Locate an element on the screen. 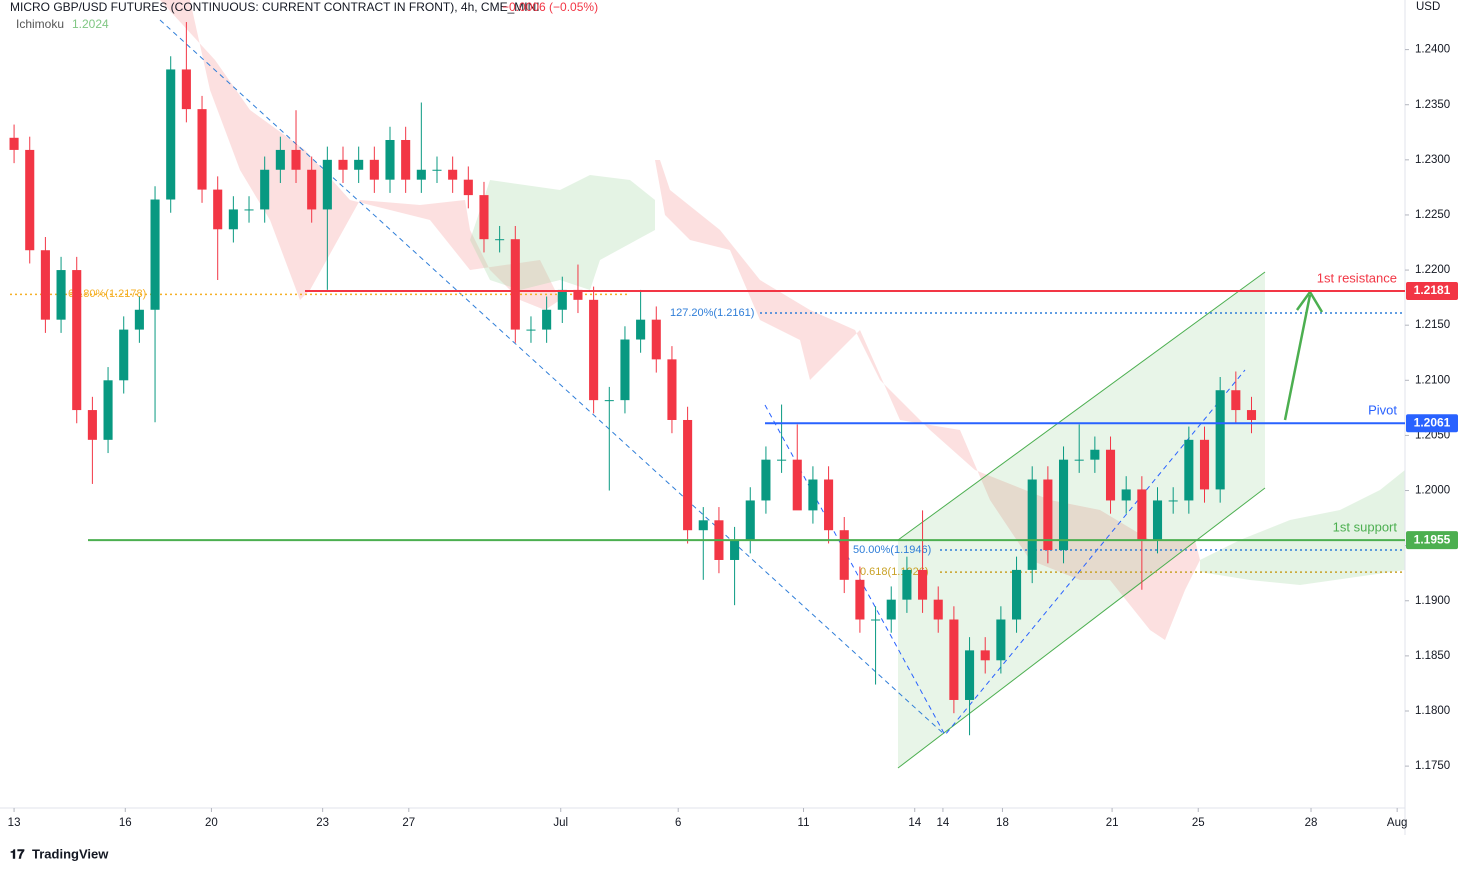  level-name: Pivot is located at coordinates (1382, 410).